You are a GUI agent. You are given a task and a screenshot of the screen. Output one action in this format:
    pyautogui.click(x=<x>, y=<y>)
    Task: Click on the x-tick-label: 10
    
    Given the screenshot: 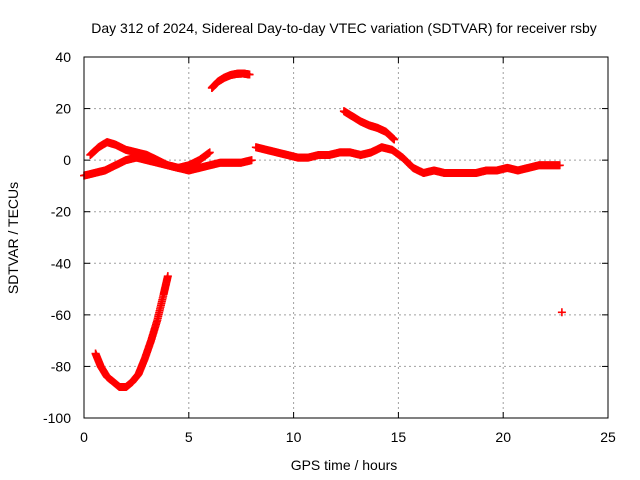 What is the action you would take?
    pyautogui.click(x=294, y=437)
    